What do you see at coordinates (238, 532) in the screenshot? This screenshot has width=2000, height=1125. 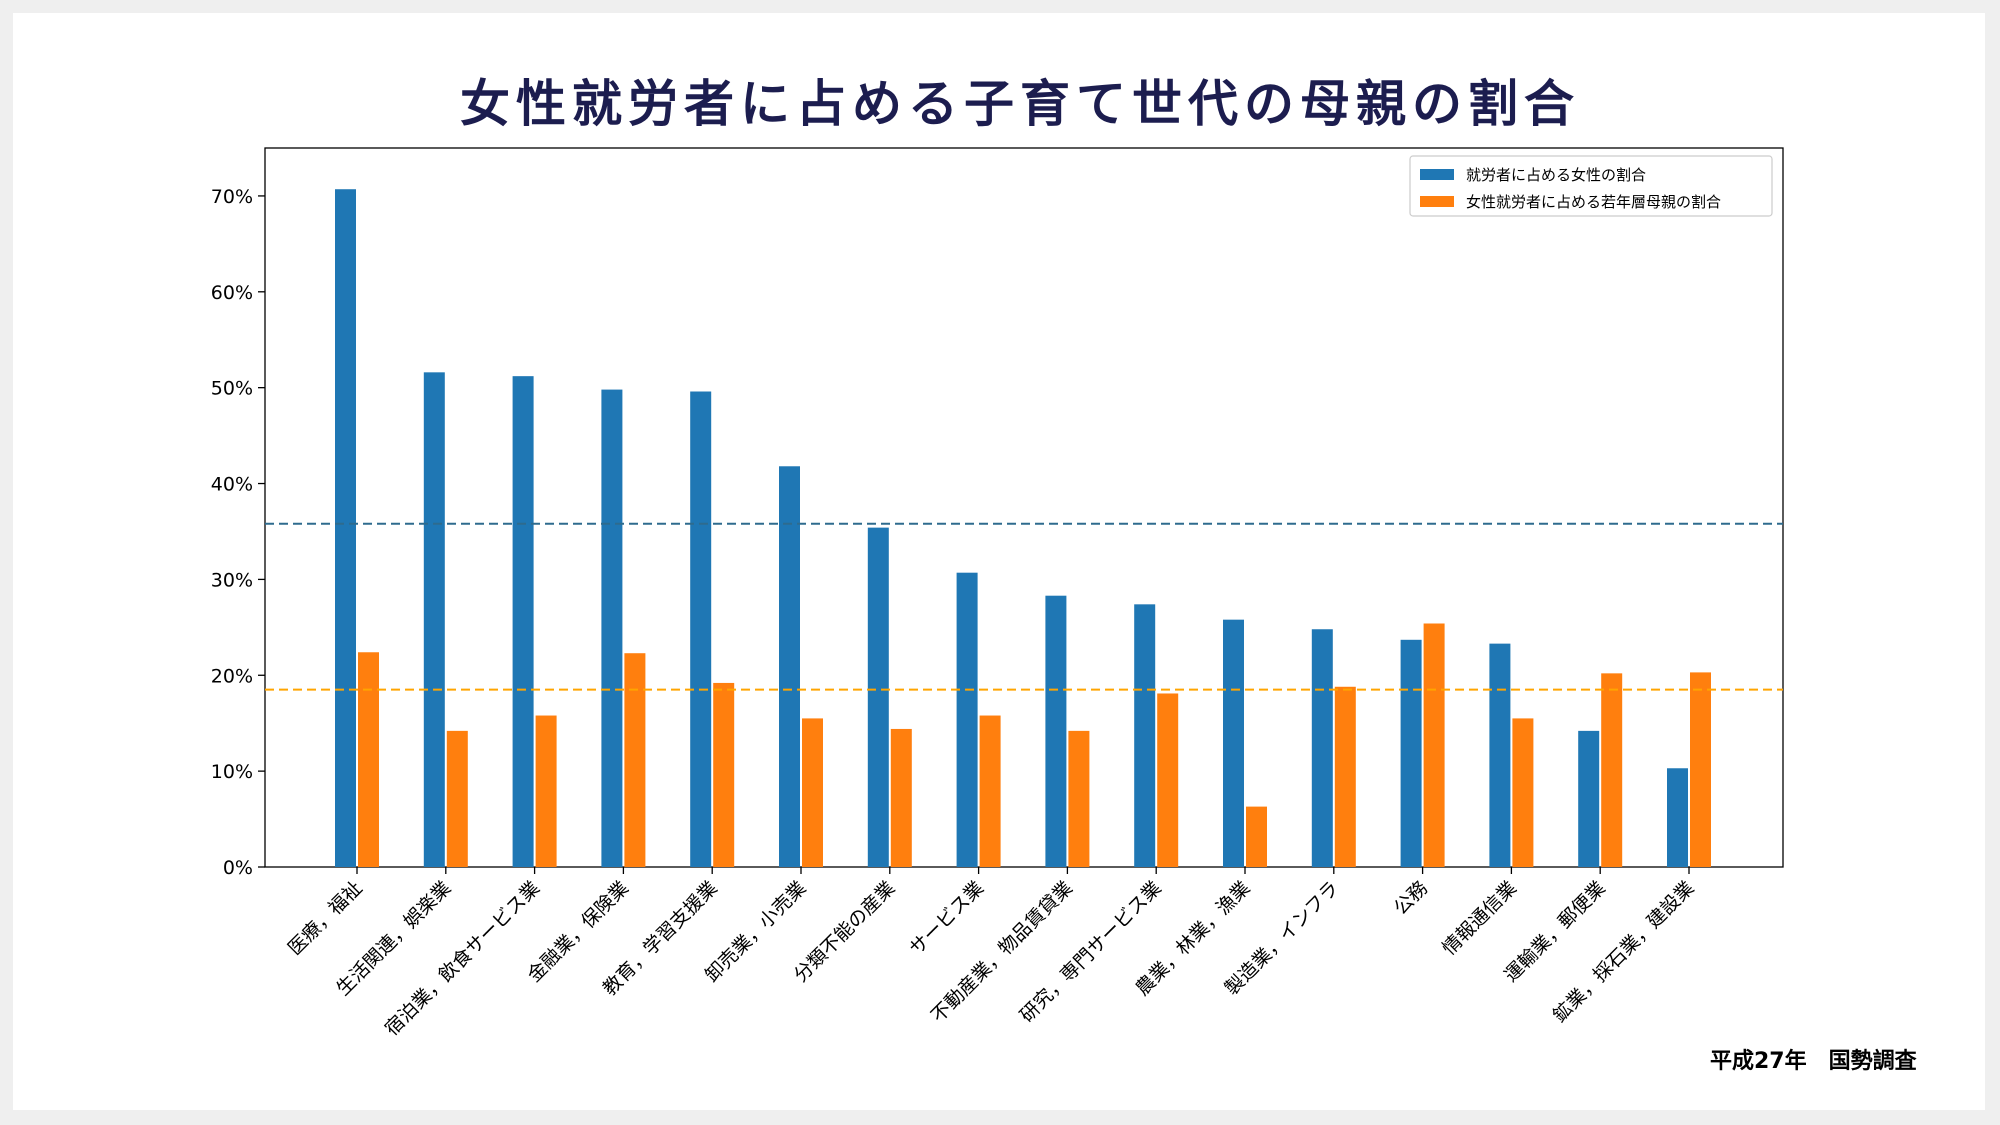 I see `y-axis: 0% 10% 20% 30% 40% 50% 60% 70%` at bounding box center [238, 532].